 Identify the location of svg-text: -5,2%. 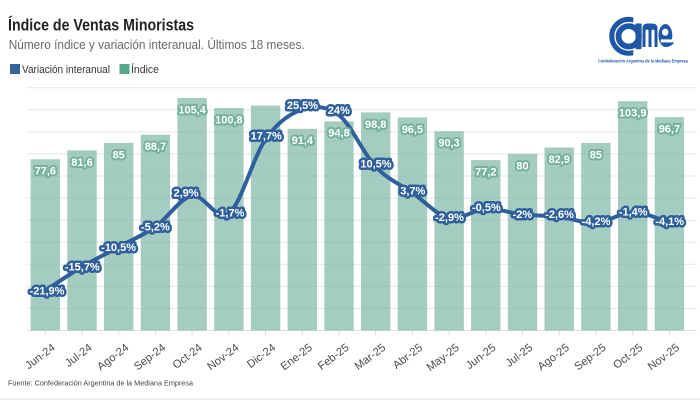
(155, 228).